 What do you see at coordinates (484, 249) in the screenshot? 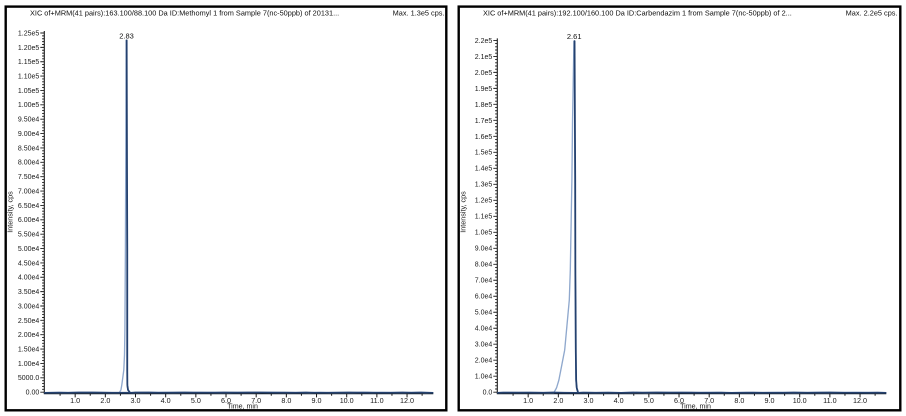
I see `svg-text: 9.0e4` at bounding box center [484, 249].